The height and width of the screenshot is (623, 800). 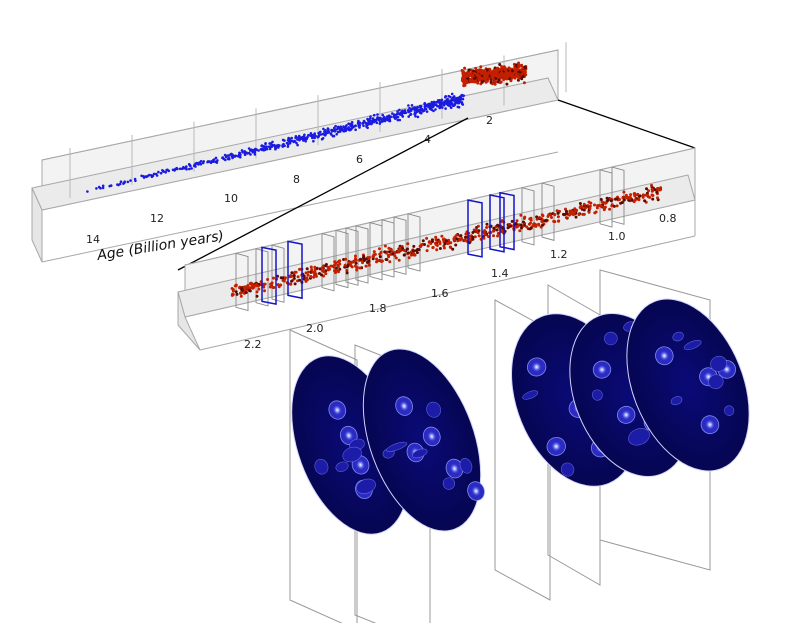 I want to click on time-slice-frame, so click(x=388, y=248).